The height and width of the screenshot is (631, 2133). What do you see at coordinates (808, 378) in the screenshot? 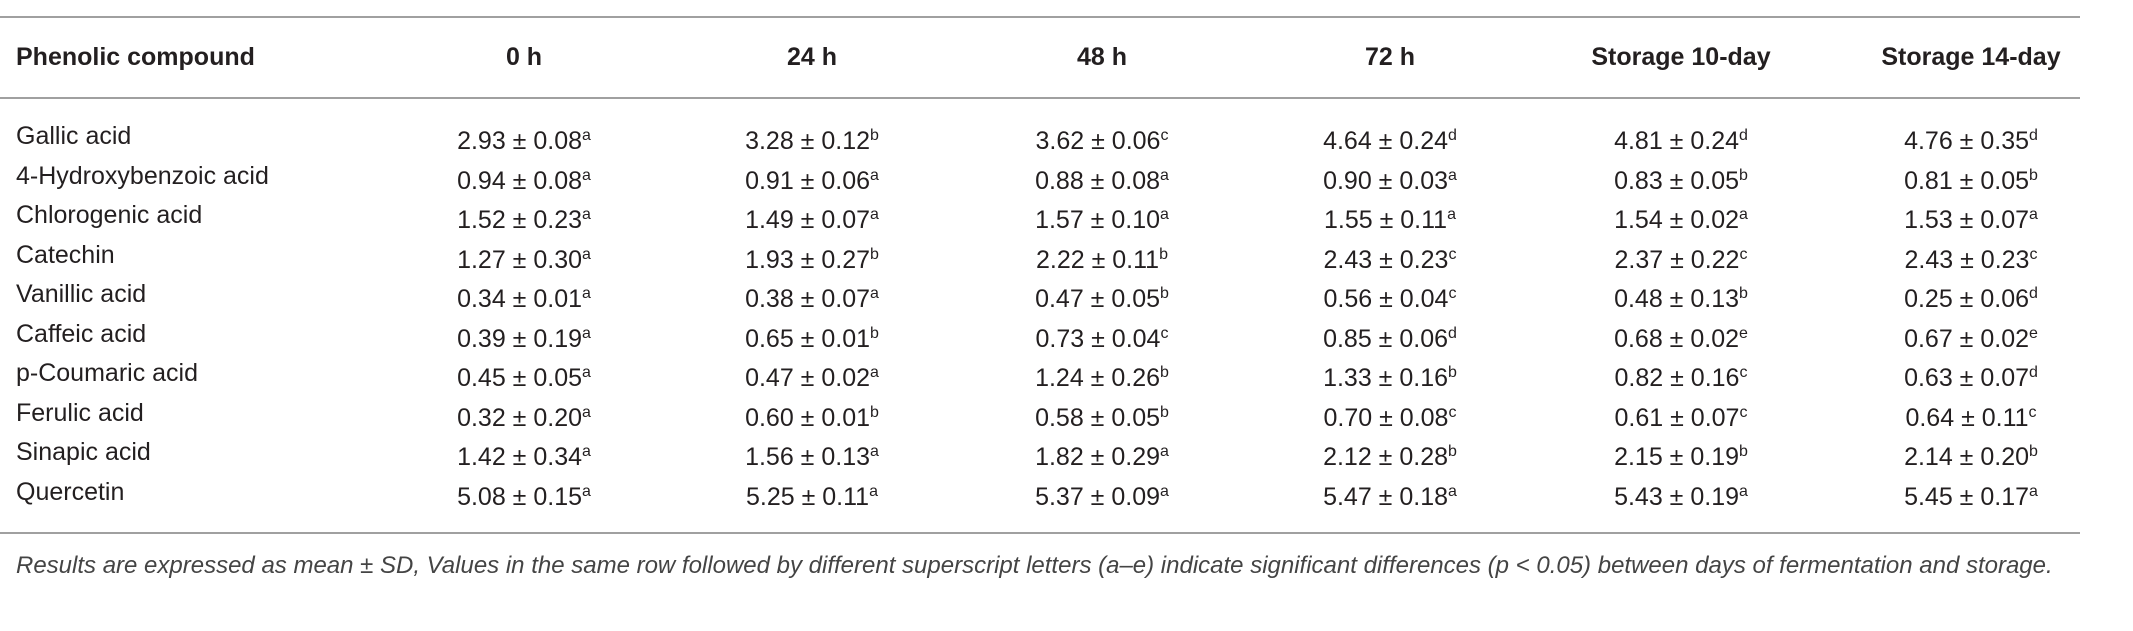
I see `cell-value: 0.47 ± 0.02` at bounding box center [808, 378].